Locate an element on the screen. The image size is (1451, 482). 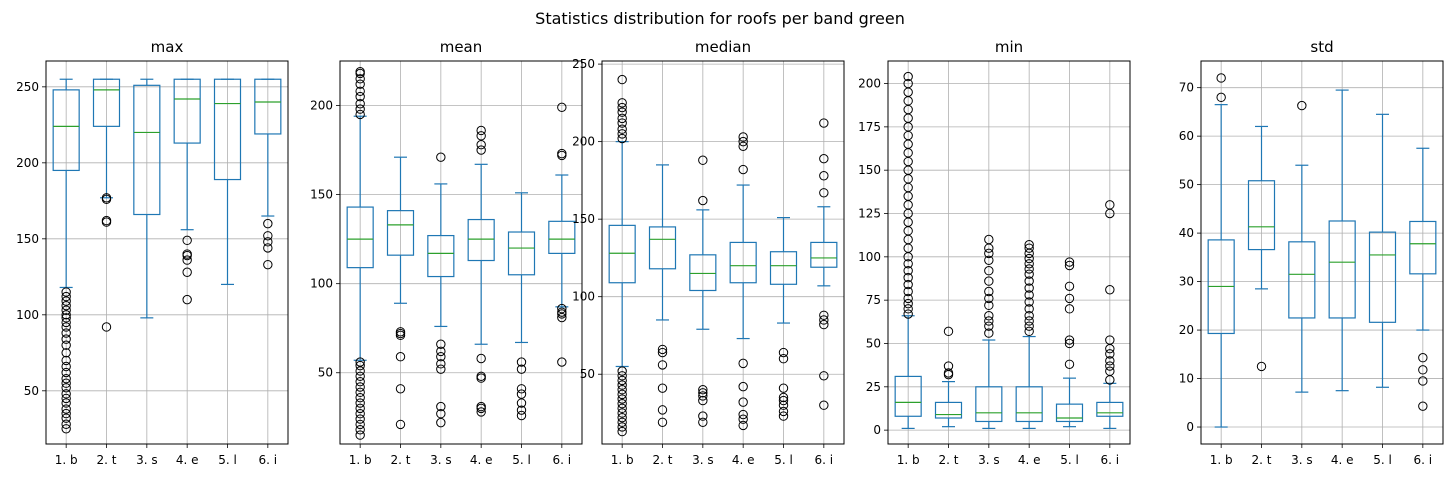
y-tick-label: 50 is located at coordinates (587, 374).